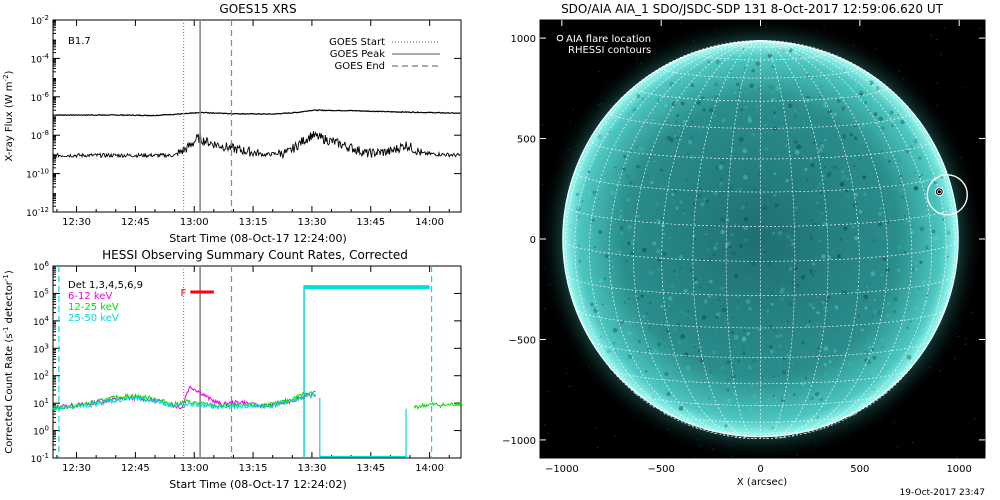 Image resolution: width=1000 pixels, height=500 pixels. I want to click on flare-circle, so click(947, 195).